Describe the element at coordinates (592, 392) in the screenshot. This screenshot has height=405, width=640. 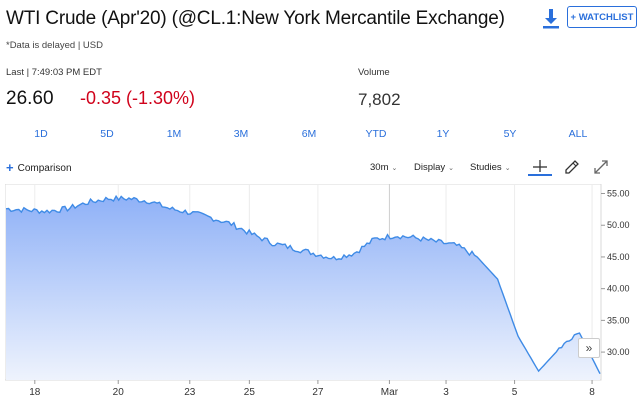
I see `x-tick-label: 8` at that location.